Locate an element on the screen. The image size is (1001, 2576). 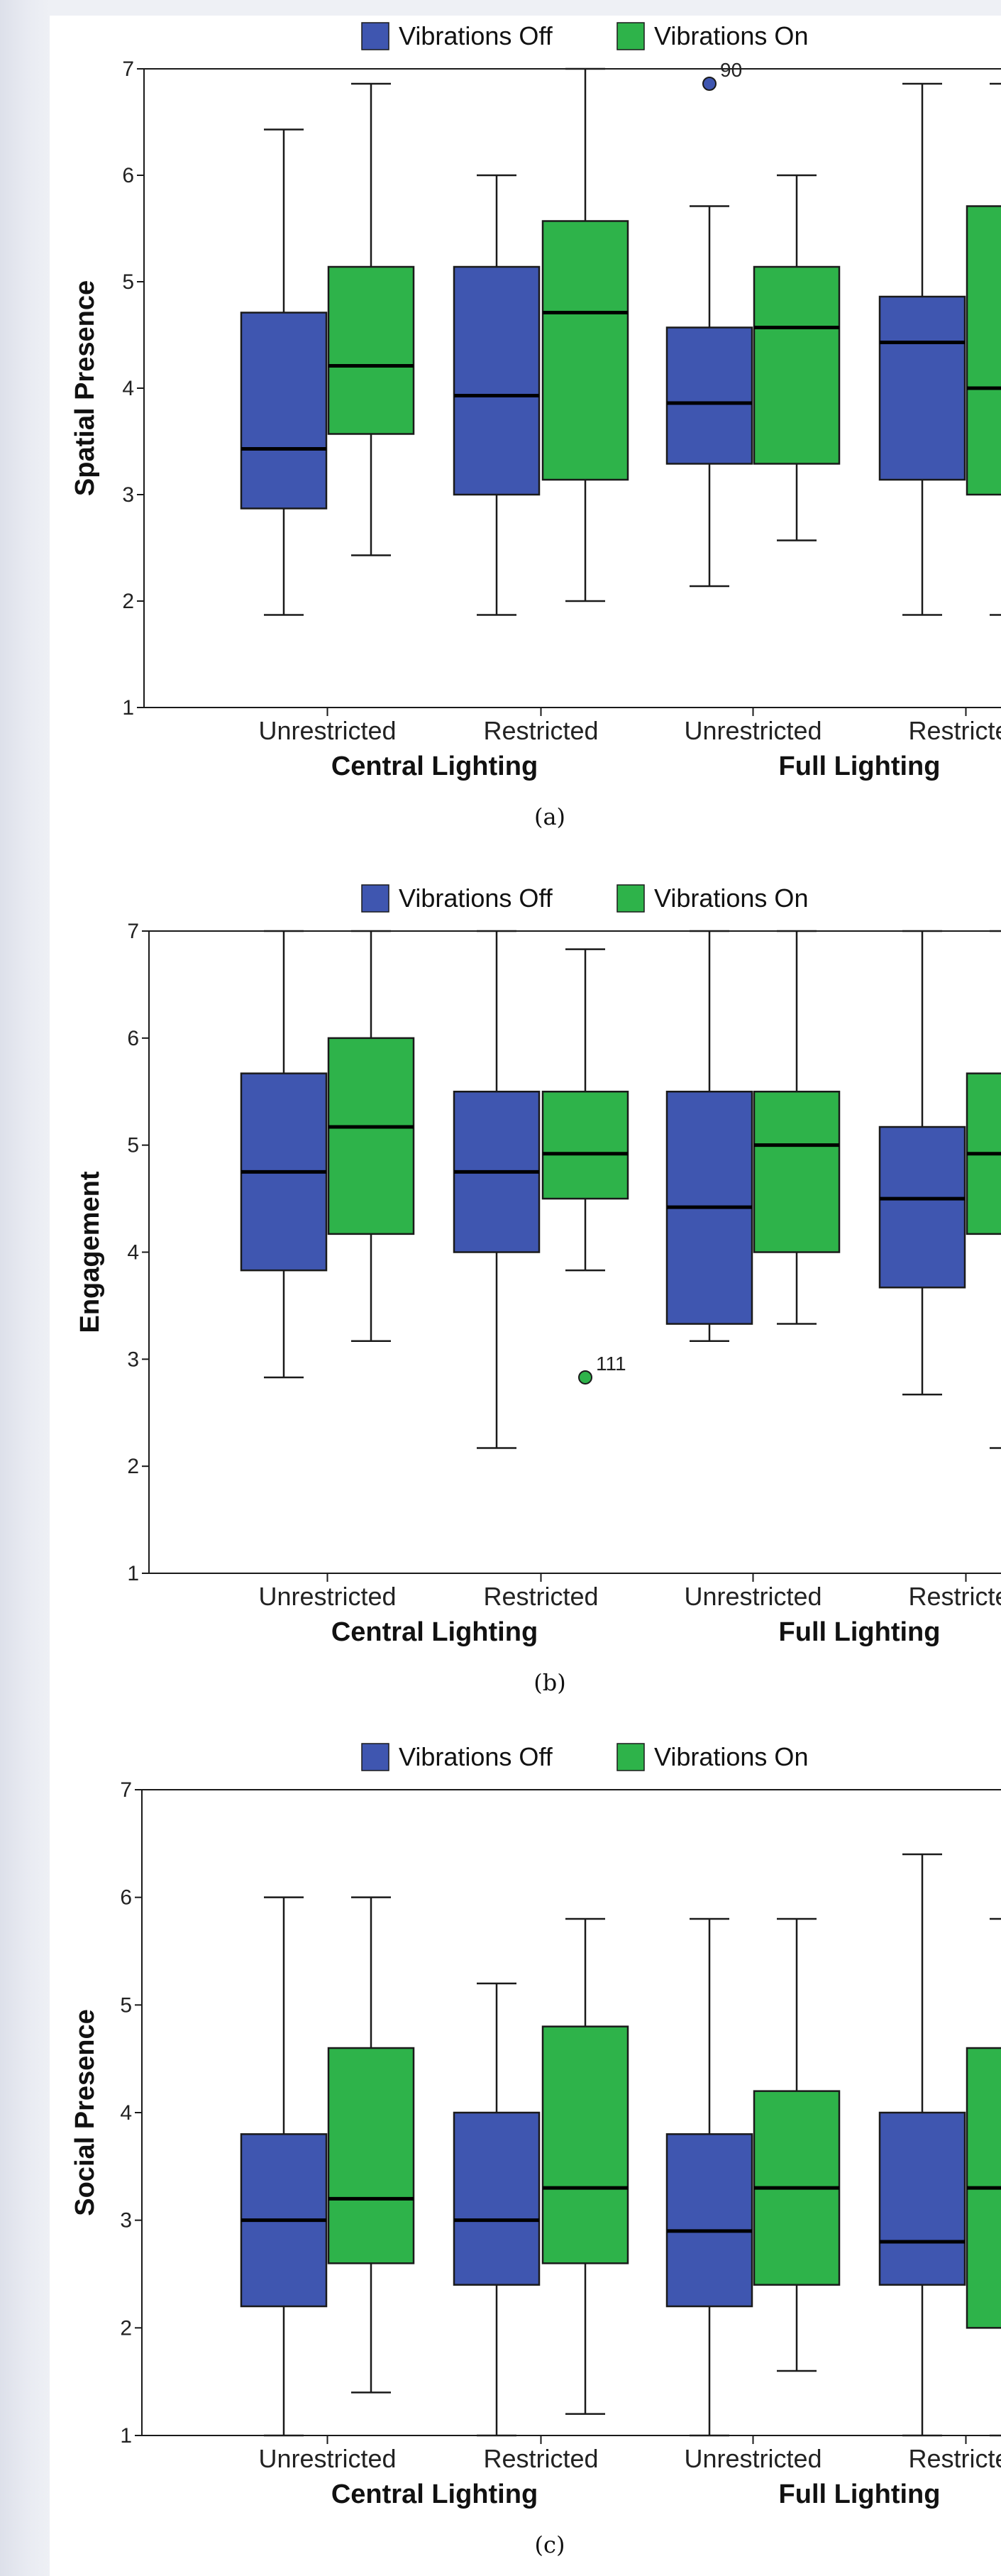
outlier-label: 90 is located at coordinates (731, 70).